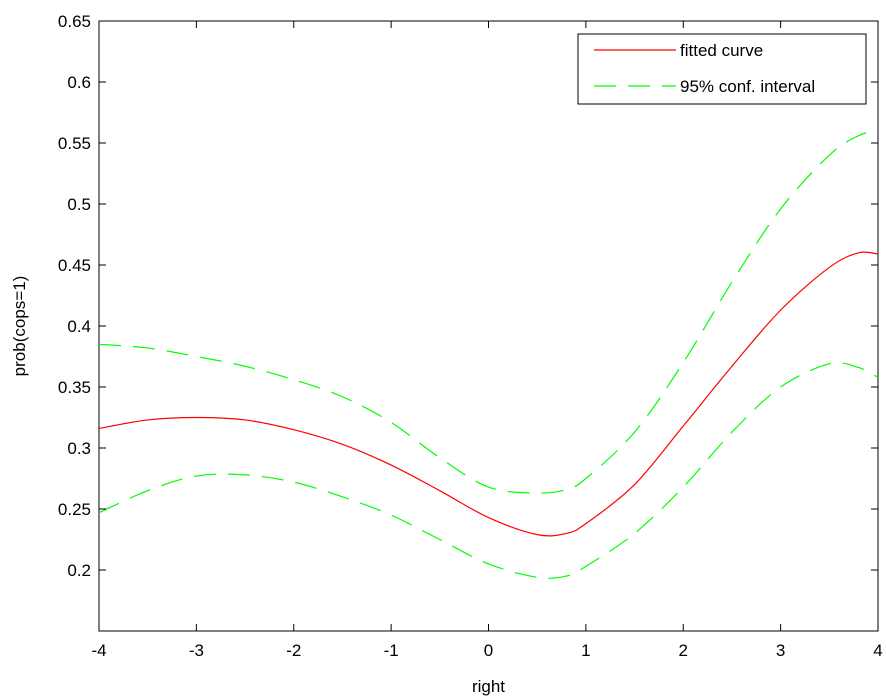  Describe the element at coordinates (74, 21) in the screenshot. I see `y-tick-label: 0.65` at that location.